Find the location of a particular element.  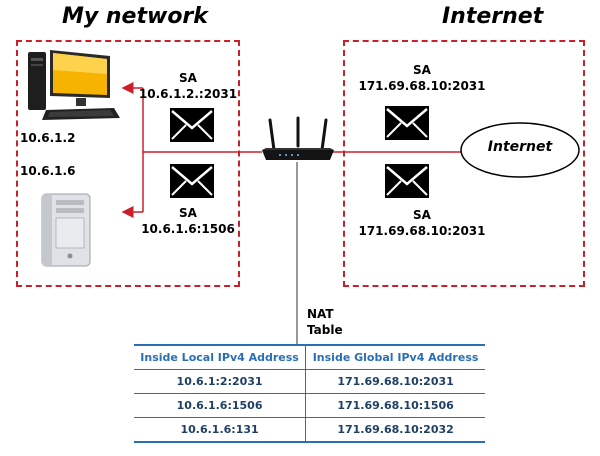

host-ip-label: 10.6.1.2 is located at coordinates (48, 138).